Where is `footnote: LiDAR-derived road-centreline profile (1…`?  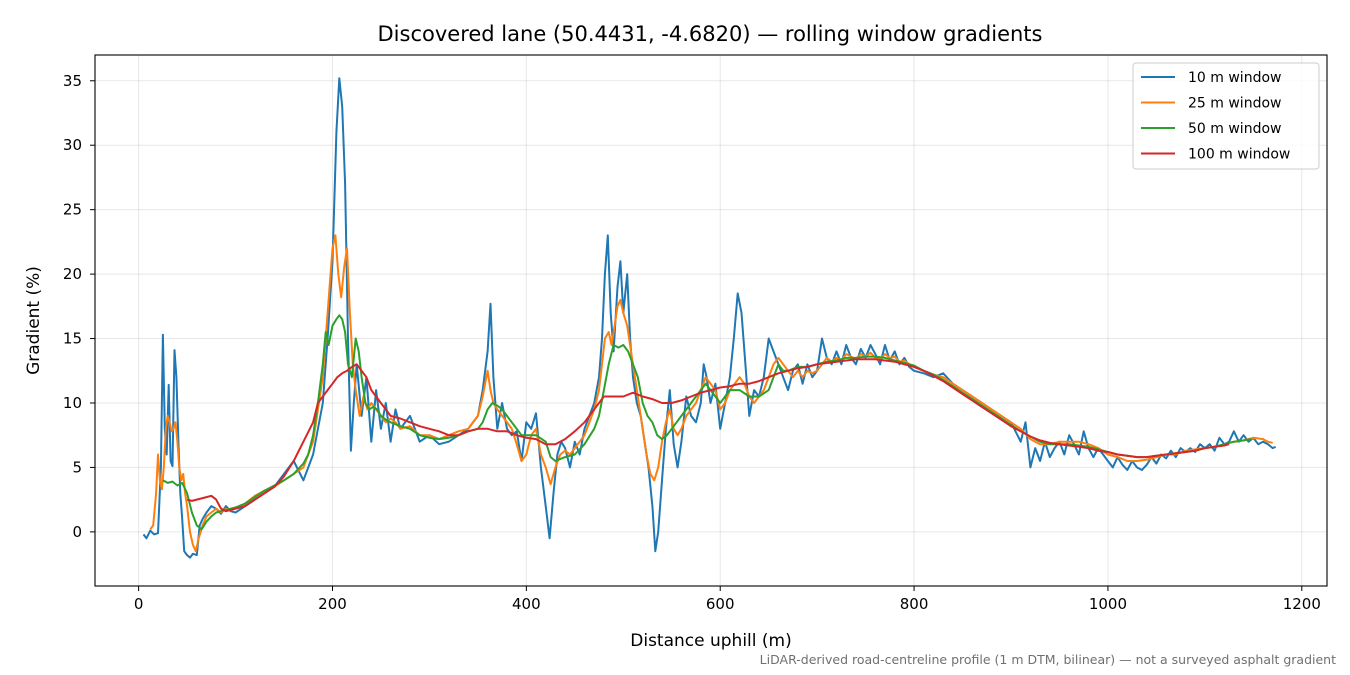 footnote: LiDAR-derived road-centreline profile (1… is located at coordinates (1048, 659).